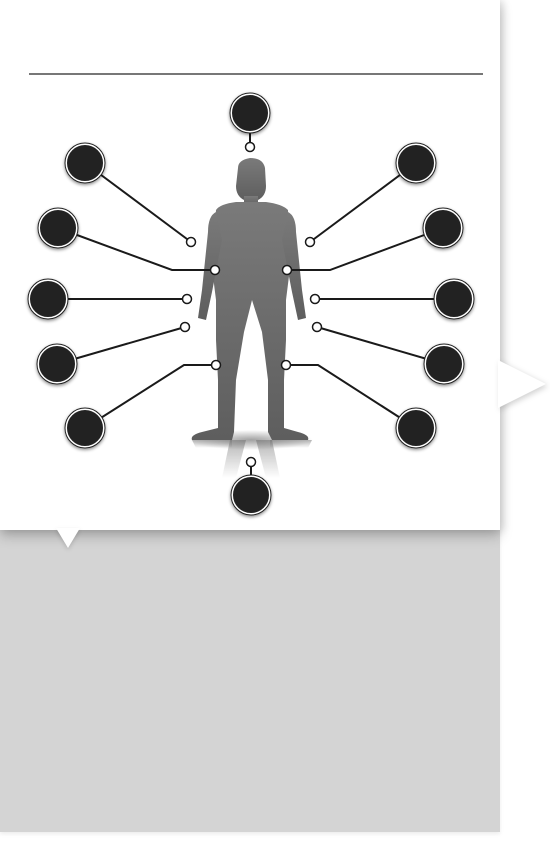 Image resolution: width=550 pixels, height=850 pixels. Describe the element at coordinates (251, 462) in the screenshot. I see `anchor-bottom` at that location.